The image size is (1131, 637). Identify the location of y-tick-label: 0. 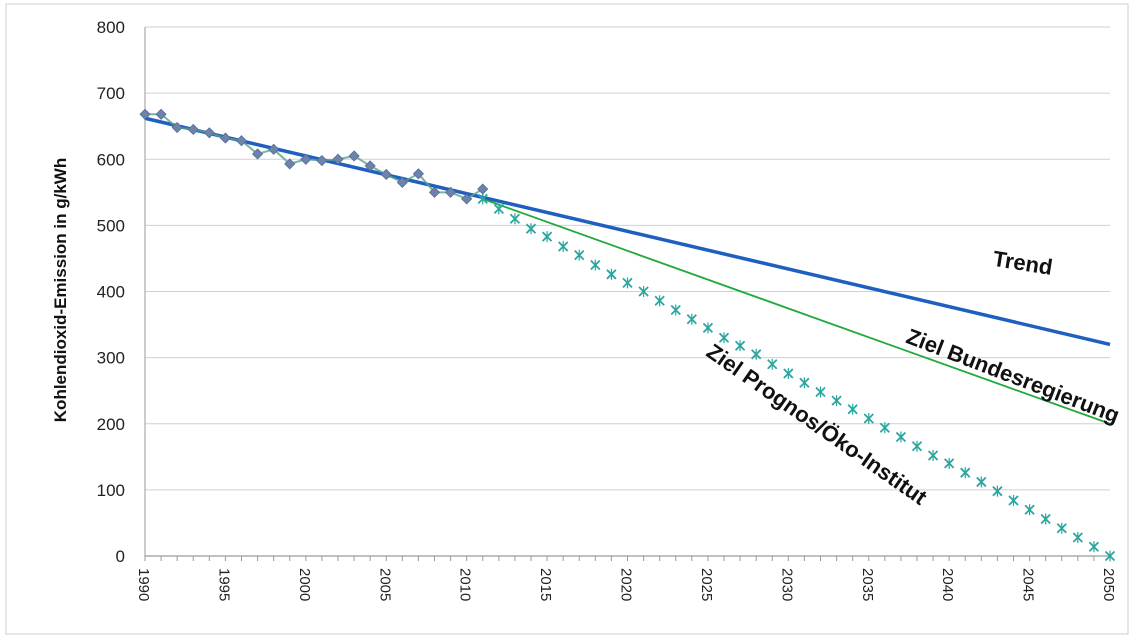
(120, 556).